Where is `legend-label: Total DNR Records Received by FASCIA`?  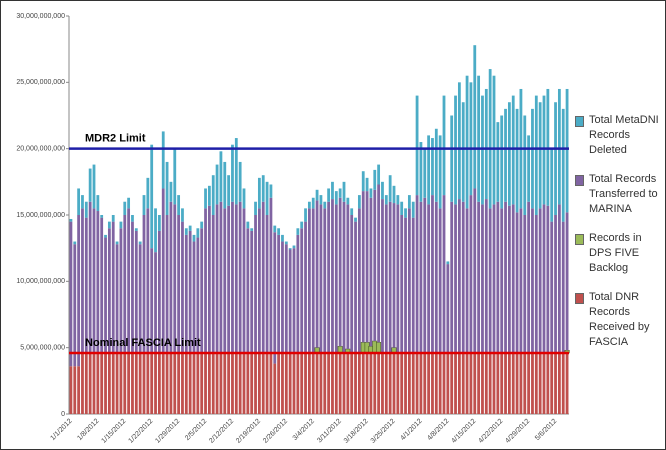
legend-label: Total DNR Records Received by FASCIA is located at coordinates (619, 319).